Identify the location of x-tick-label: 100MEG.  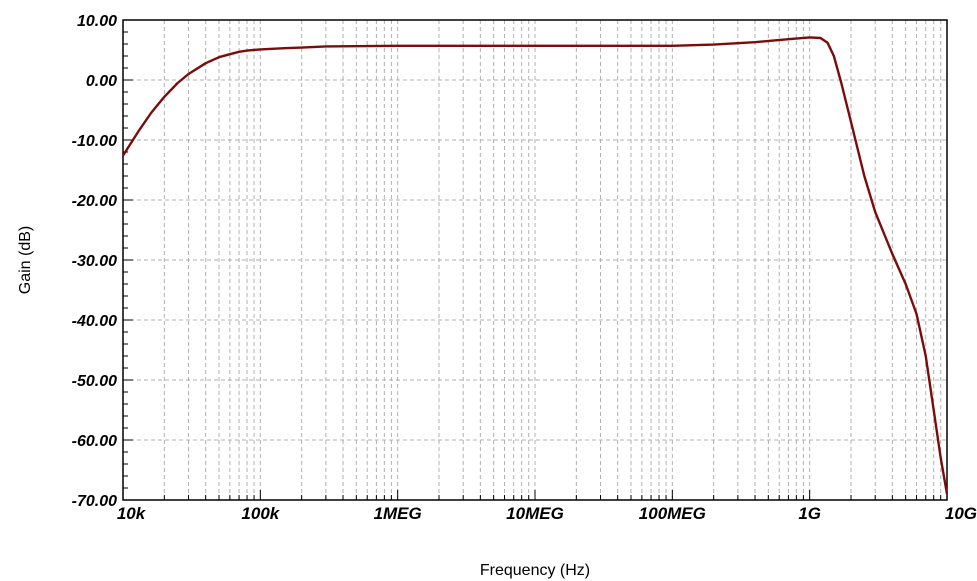
(672, 513).